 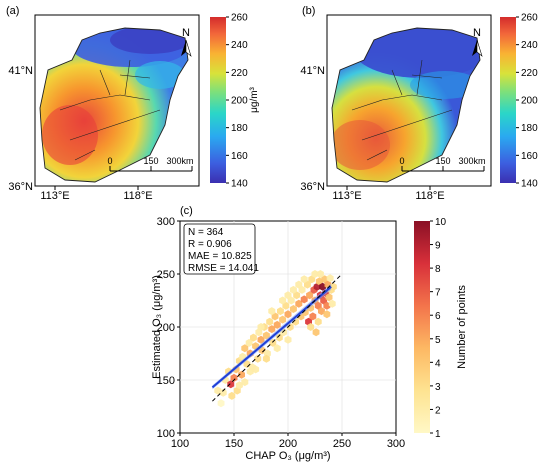 I want to click on scatter-colorbar-tick-label-1: 2, so click(x=438, y=410).